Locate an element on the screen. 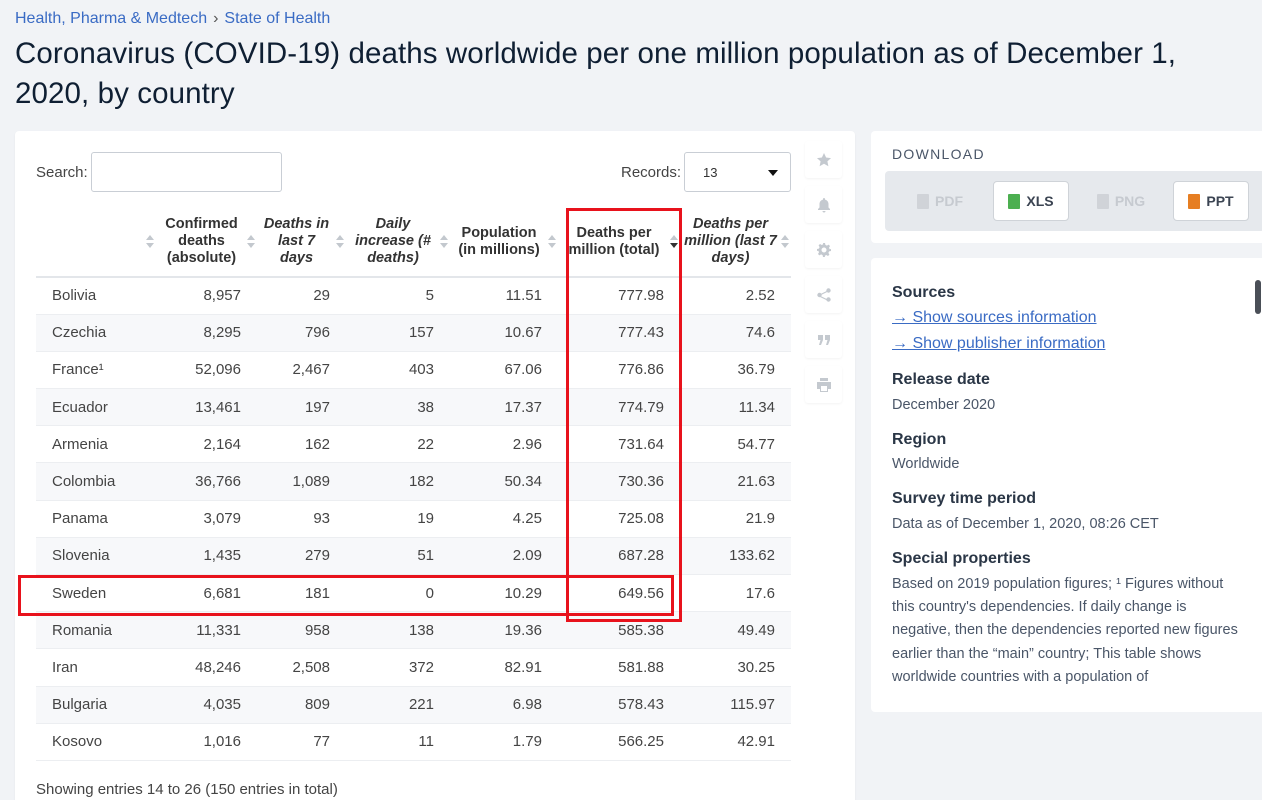  column-header-6: Deaths per million (last 7 days) is located at coordinates (735, 242).